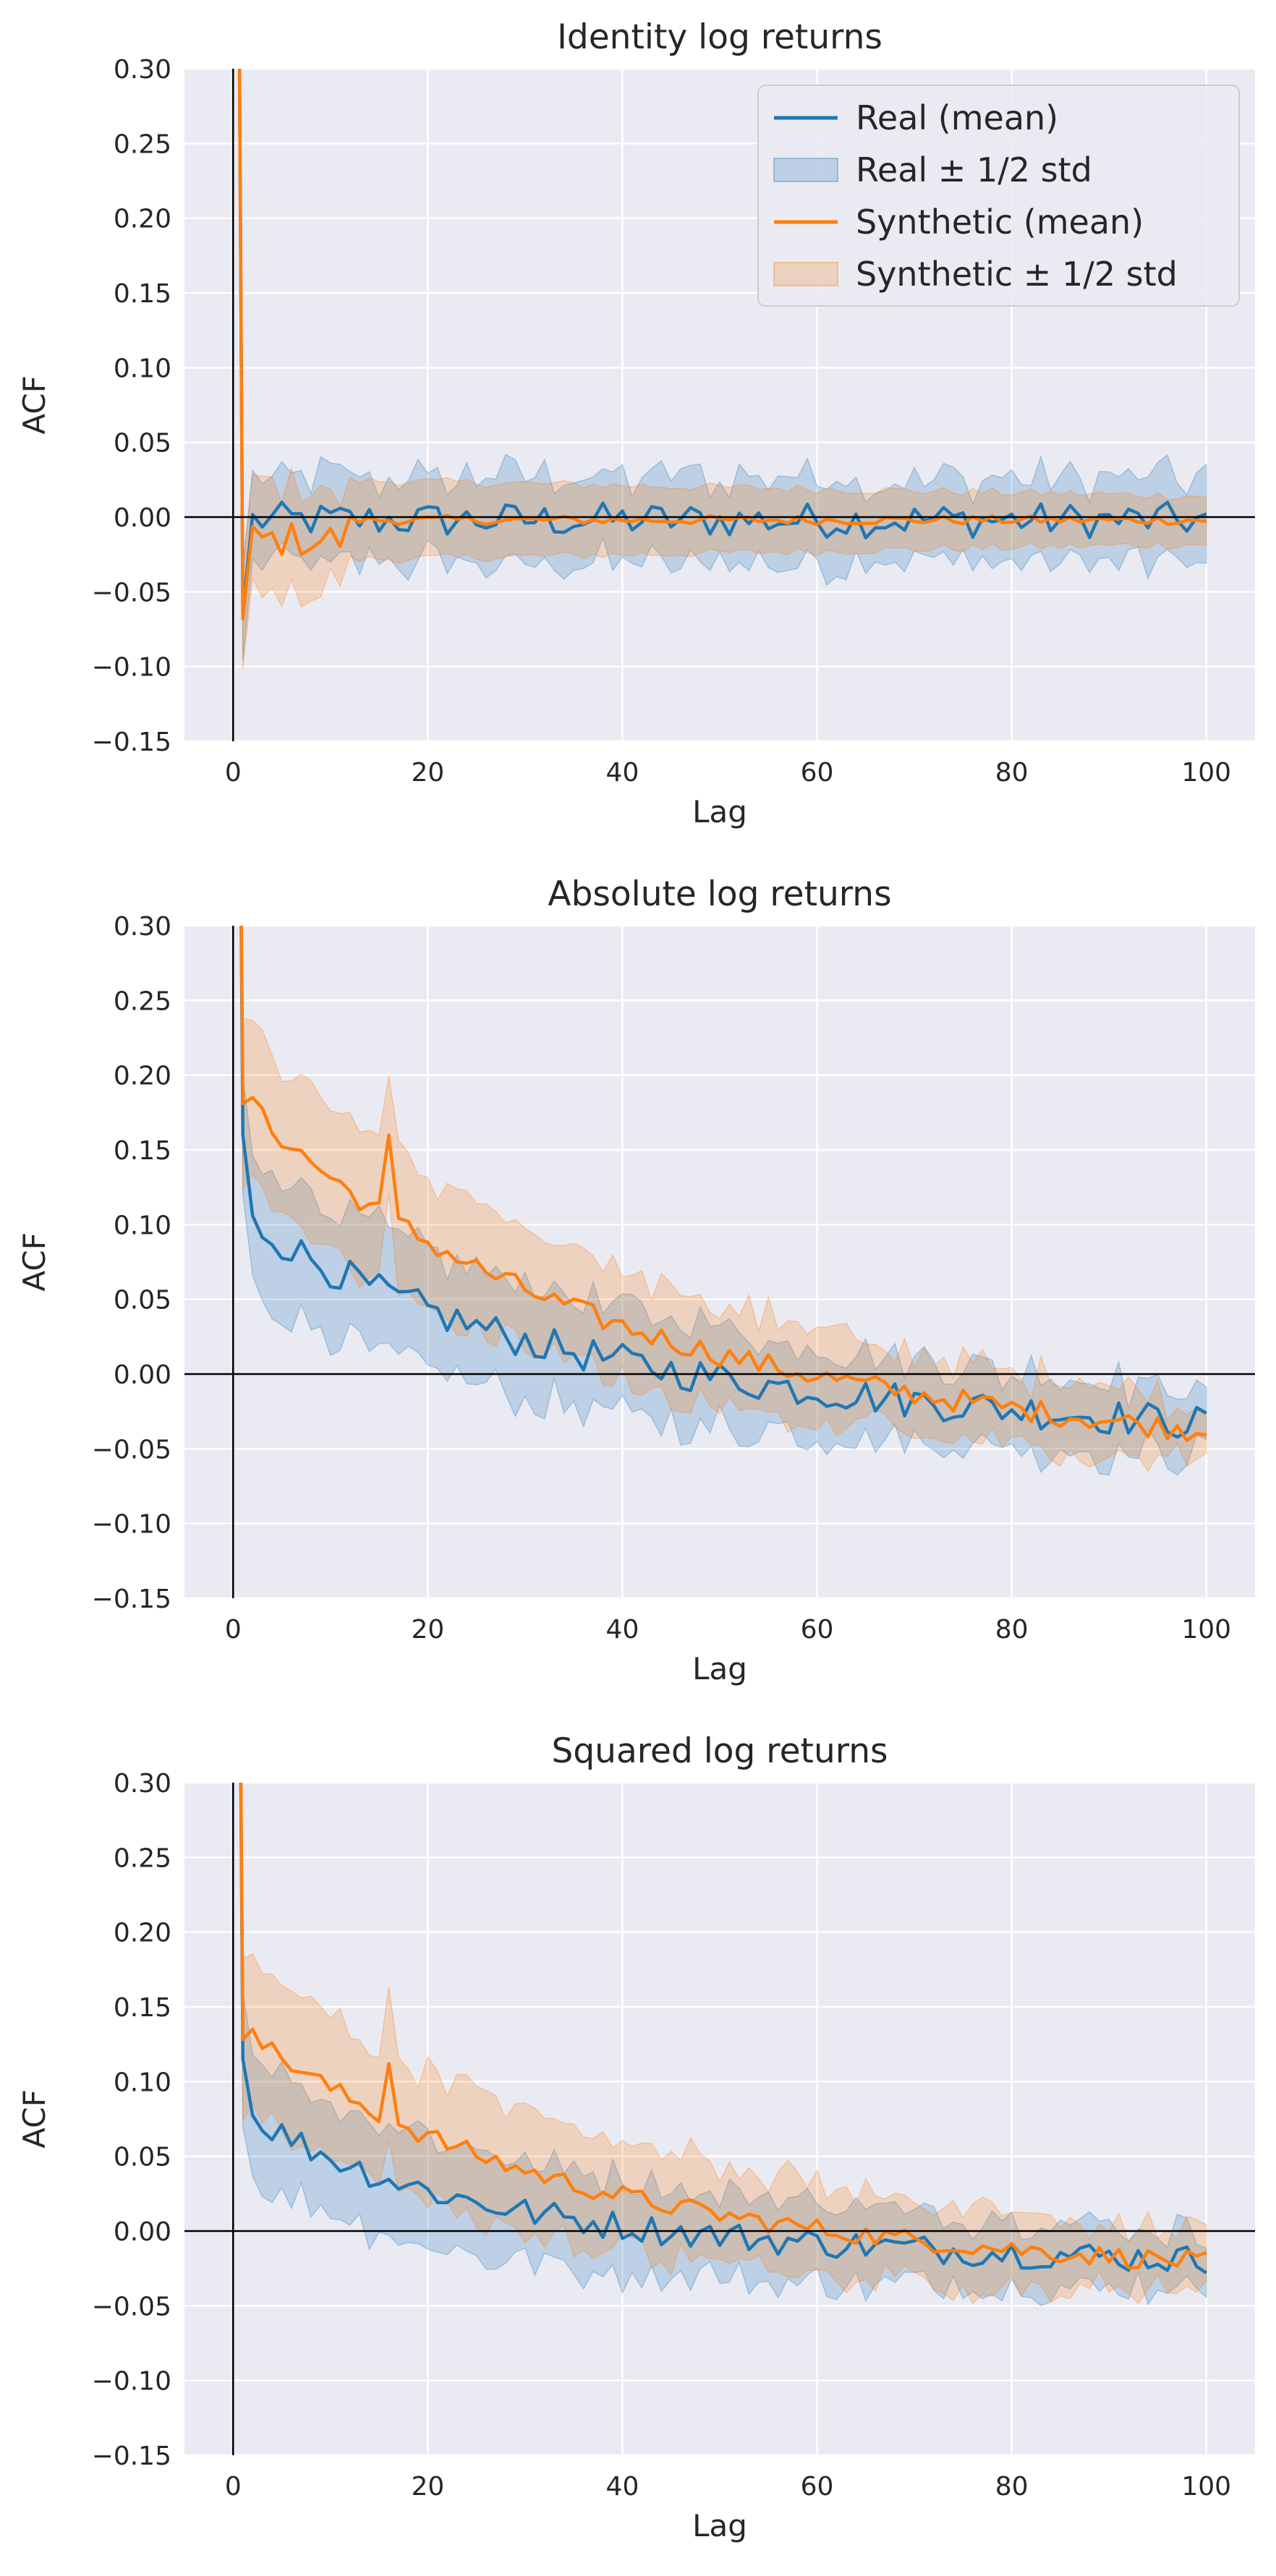  I want to click on panel-title: Squared log returns, so click(719, 1751).